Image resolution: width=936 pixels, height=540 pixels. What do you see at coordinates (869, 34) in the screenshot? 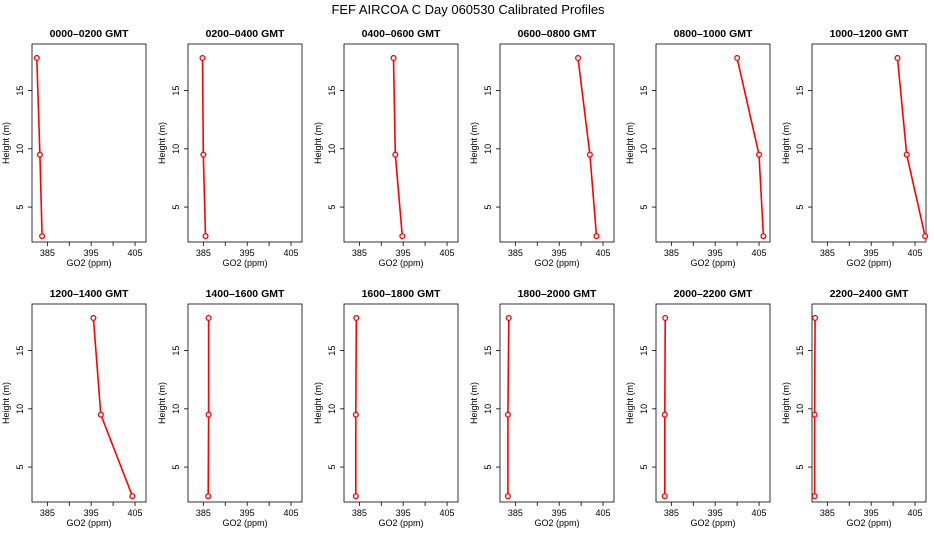
I see `panel-title: 1000–1200 GMT` at bounding box center [869, 34].